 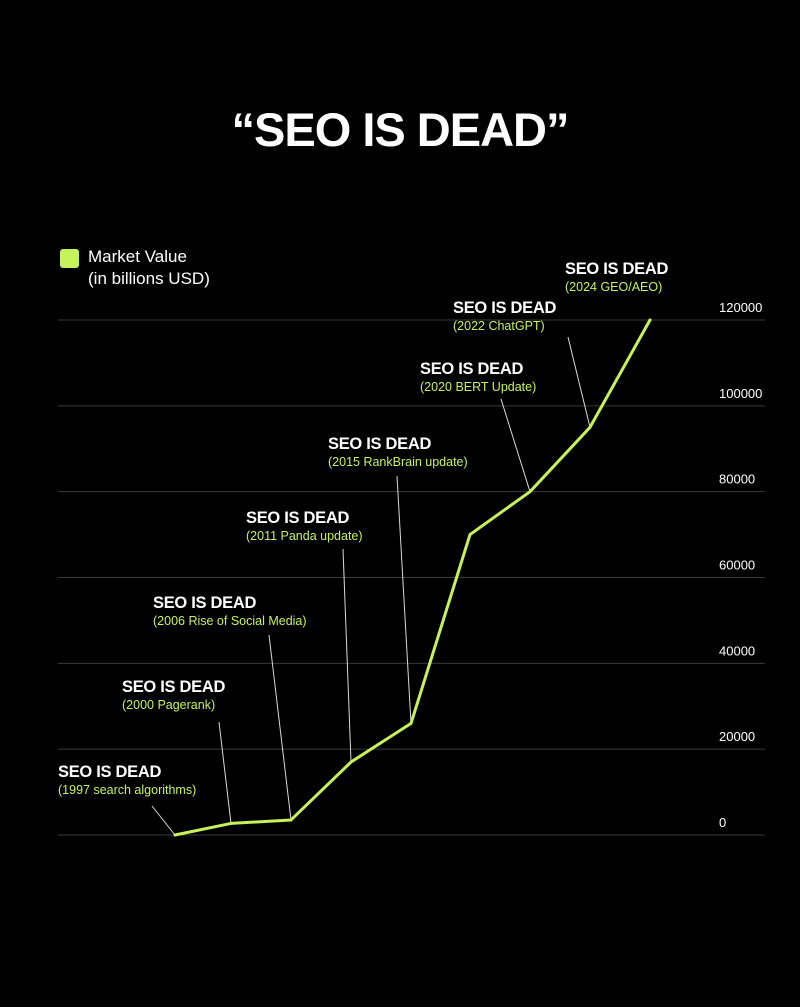 What do you see at coordinates (149, 278) in the screenshot?
I see `legend-label-line2: (in billions USD)` at bounding box center [149, 278].